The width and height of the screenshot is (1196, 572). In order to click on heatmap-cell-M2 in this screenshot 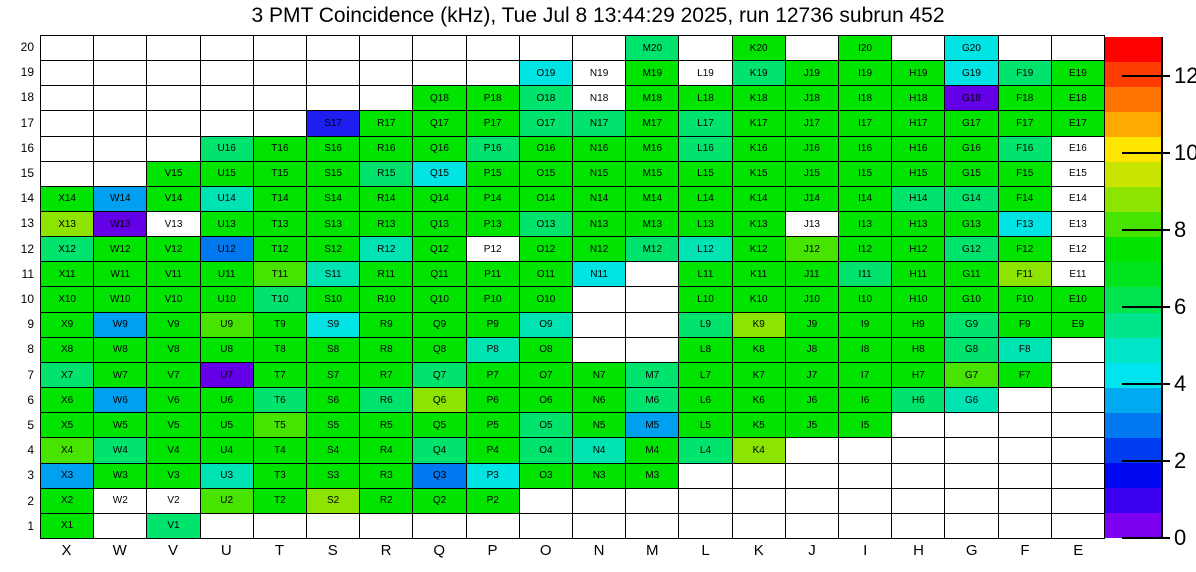, I will do `click(653, 501)`.